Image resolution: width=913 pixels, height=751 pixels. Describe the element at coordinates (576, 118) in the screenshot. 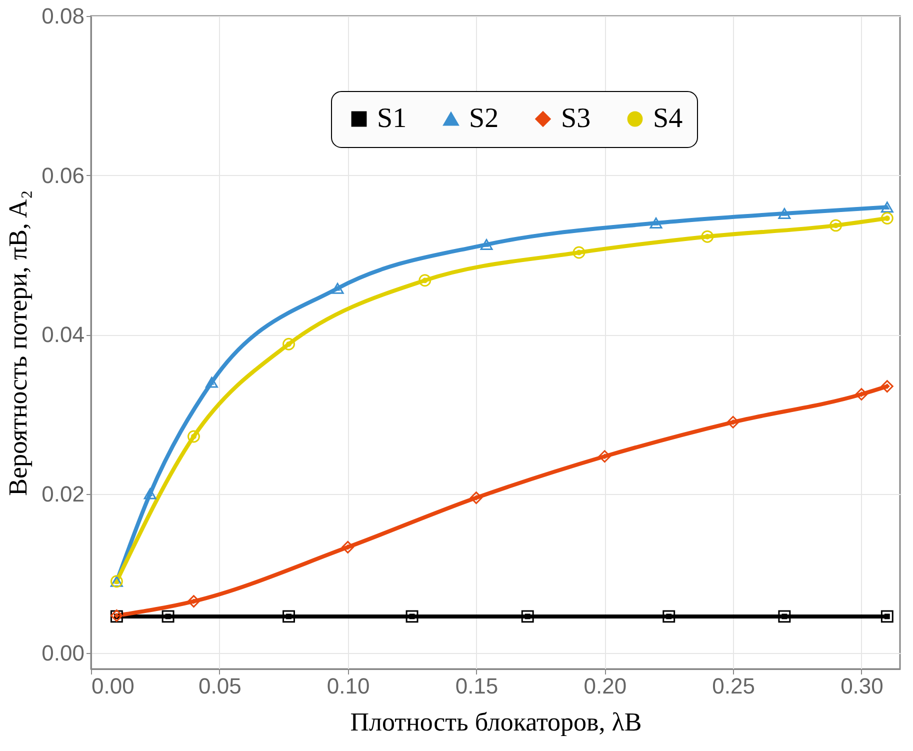

I see `legend-label: S3` at that location.